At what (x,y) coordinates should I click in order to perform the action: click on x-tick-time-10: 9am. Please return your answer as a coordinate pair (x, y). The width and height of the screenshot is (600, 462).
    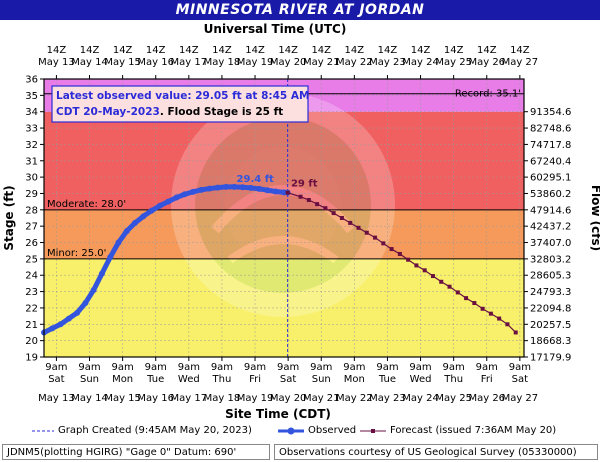
    Looking at the image, I should click on (387, 367).